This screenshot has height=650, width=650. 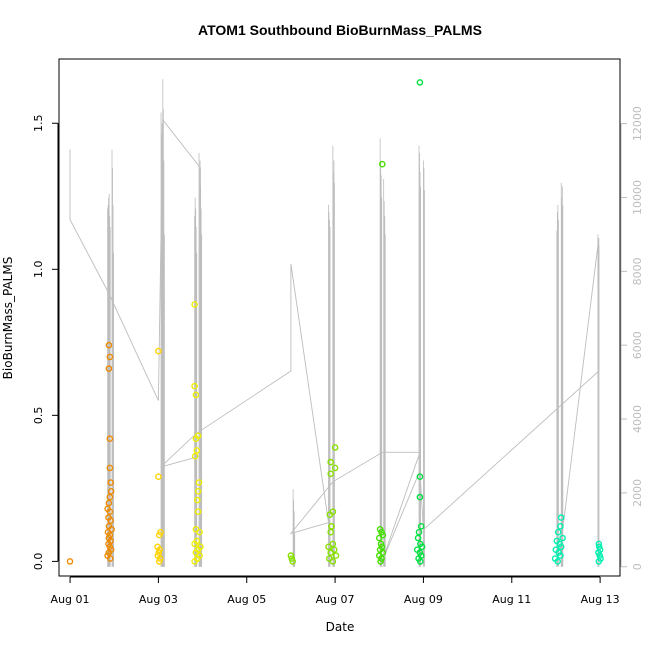 I want to click on x-tick-label: Aug 09, so click(x=423, y=599).